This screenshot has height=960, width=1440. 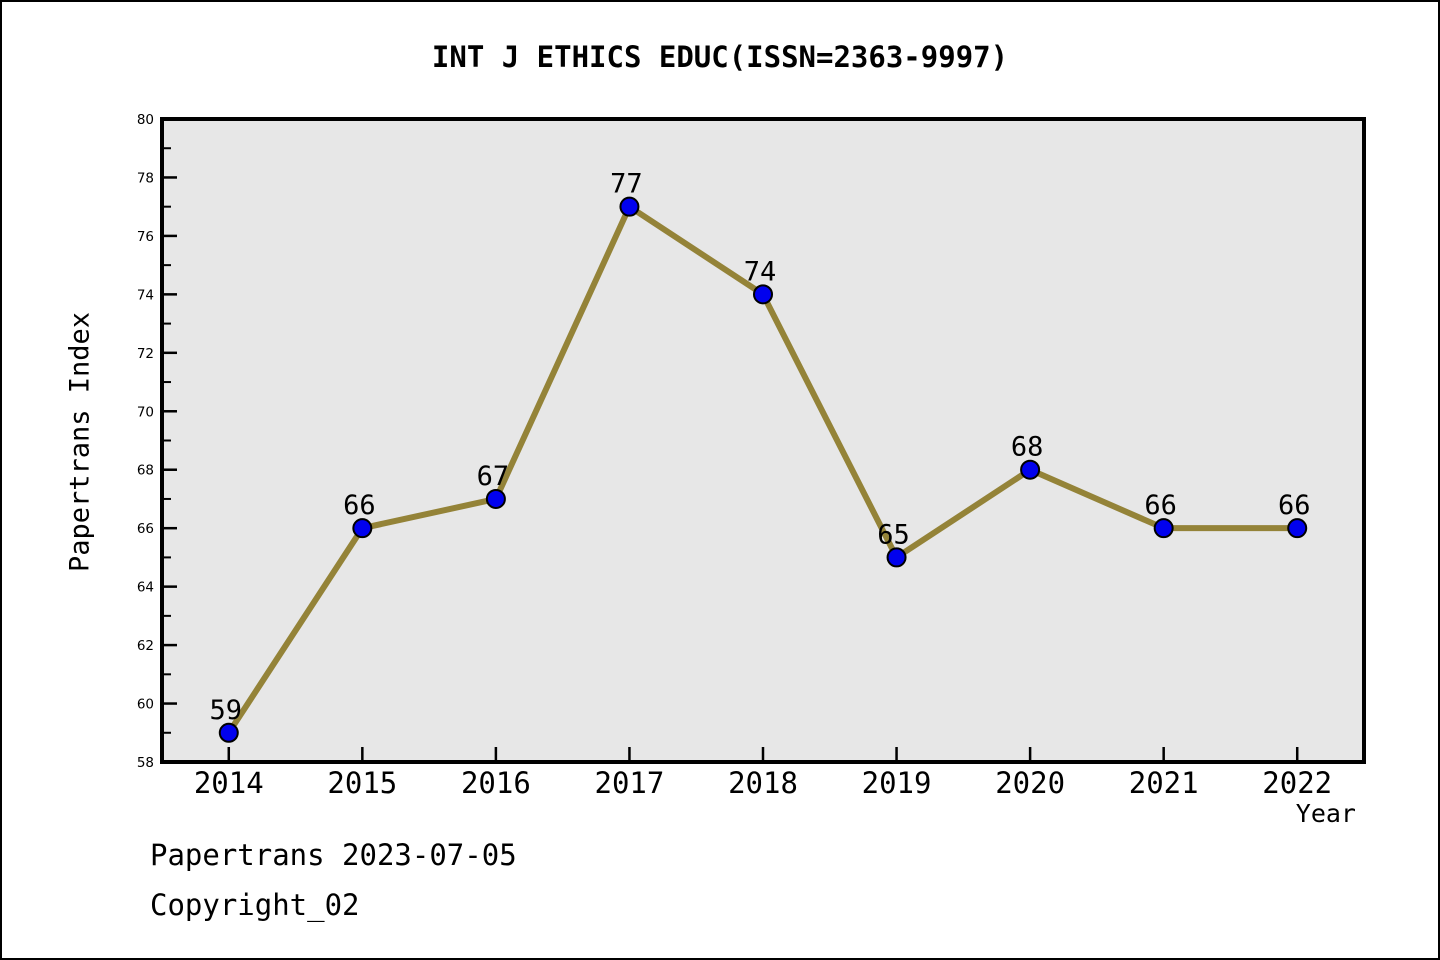 I want to click on y-tick-label: 70, so click(x=145, y=412).